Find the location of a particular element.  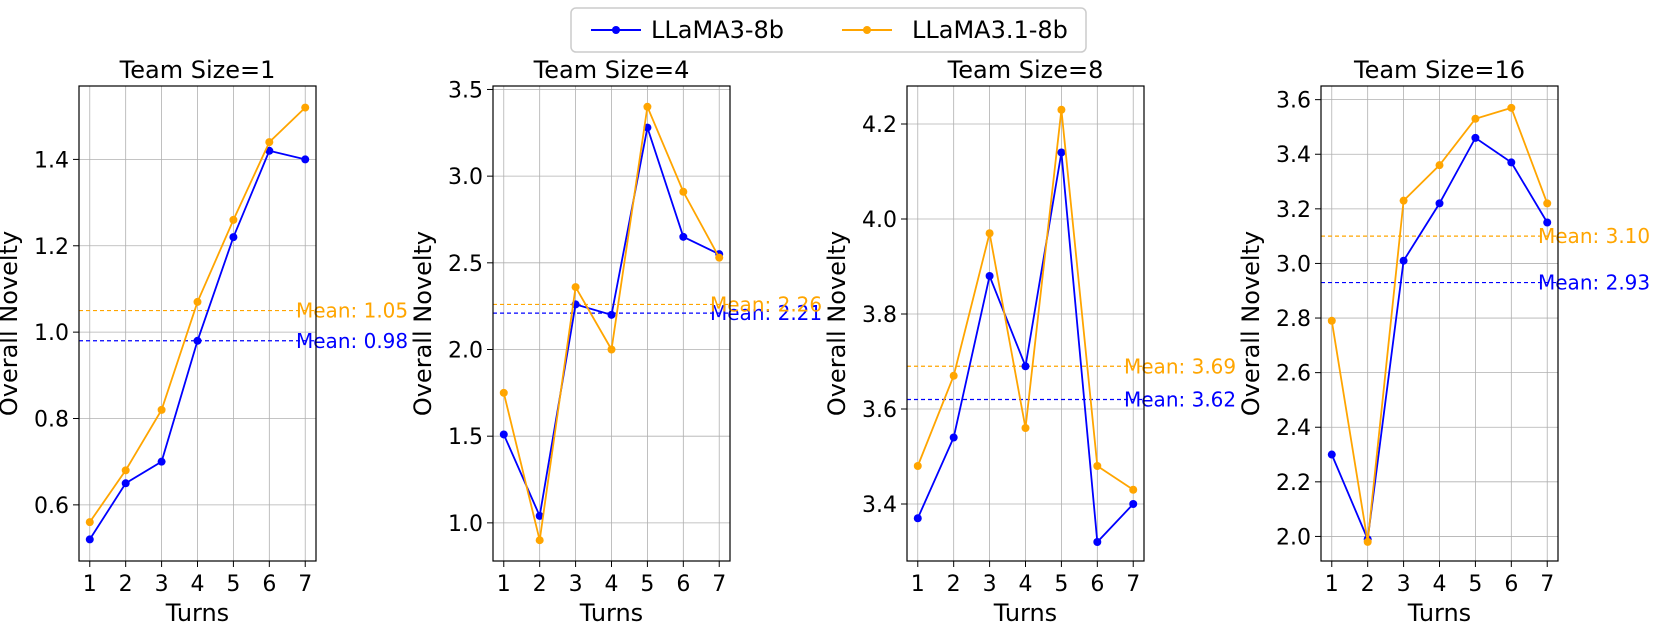

legend-marker-llama3 is located at coordinates (616, 30).